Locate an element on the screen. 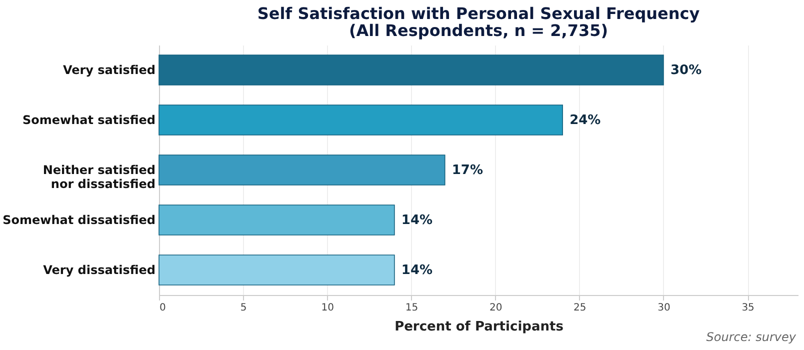 The height and width of the screenshot is (350, 804). x-tick-label: 15 is located at coordinates (411, 308).